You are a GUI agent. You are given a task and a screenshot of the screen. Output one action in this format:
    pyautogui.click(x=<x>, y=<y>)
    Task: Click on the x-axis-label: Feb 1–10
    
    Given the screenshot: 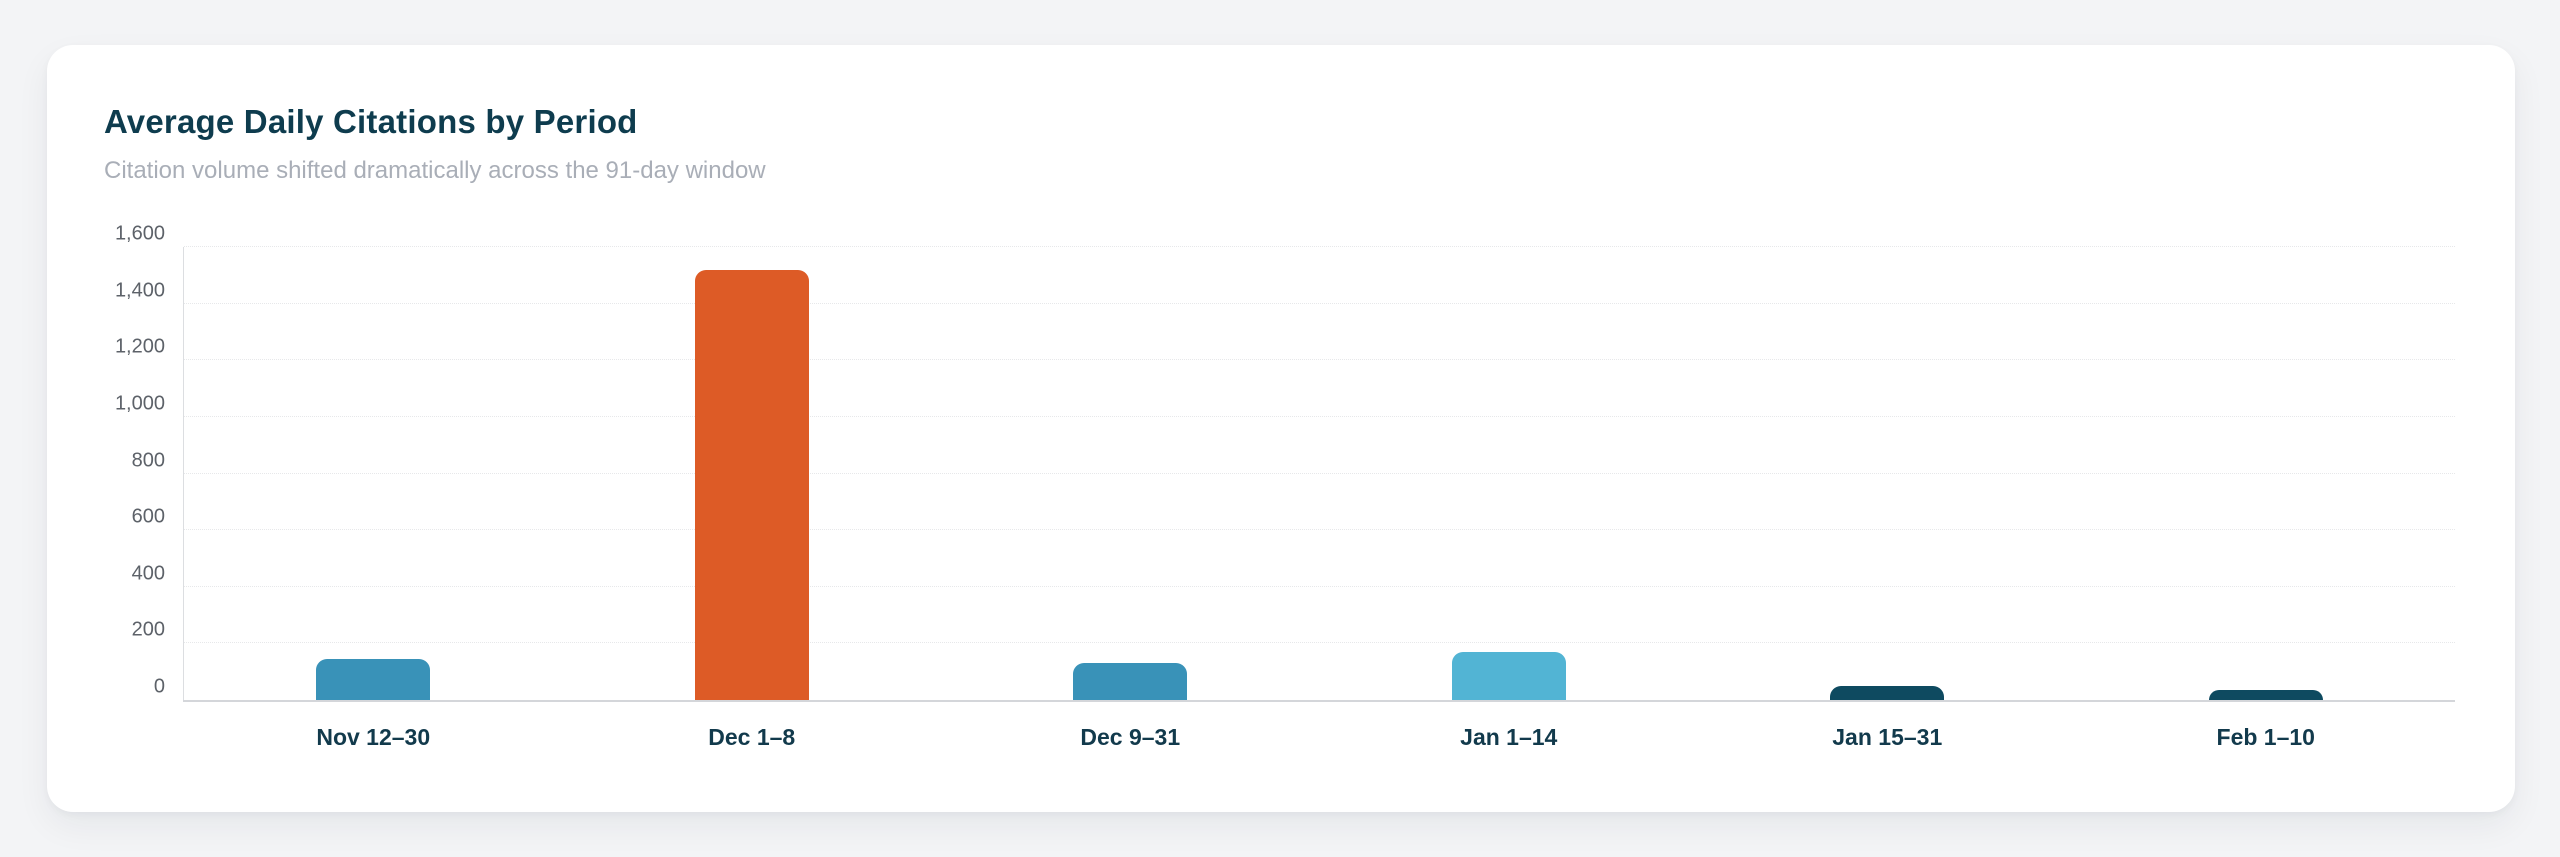 What is the action you would take?
    pyautogui.click(x=2265, y=737)
    